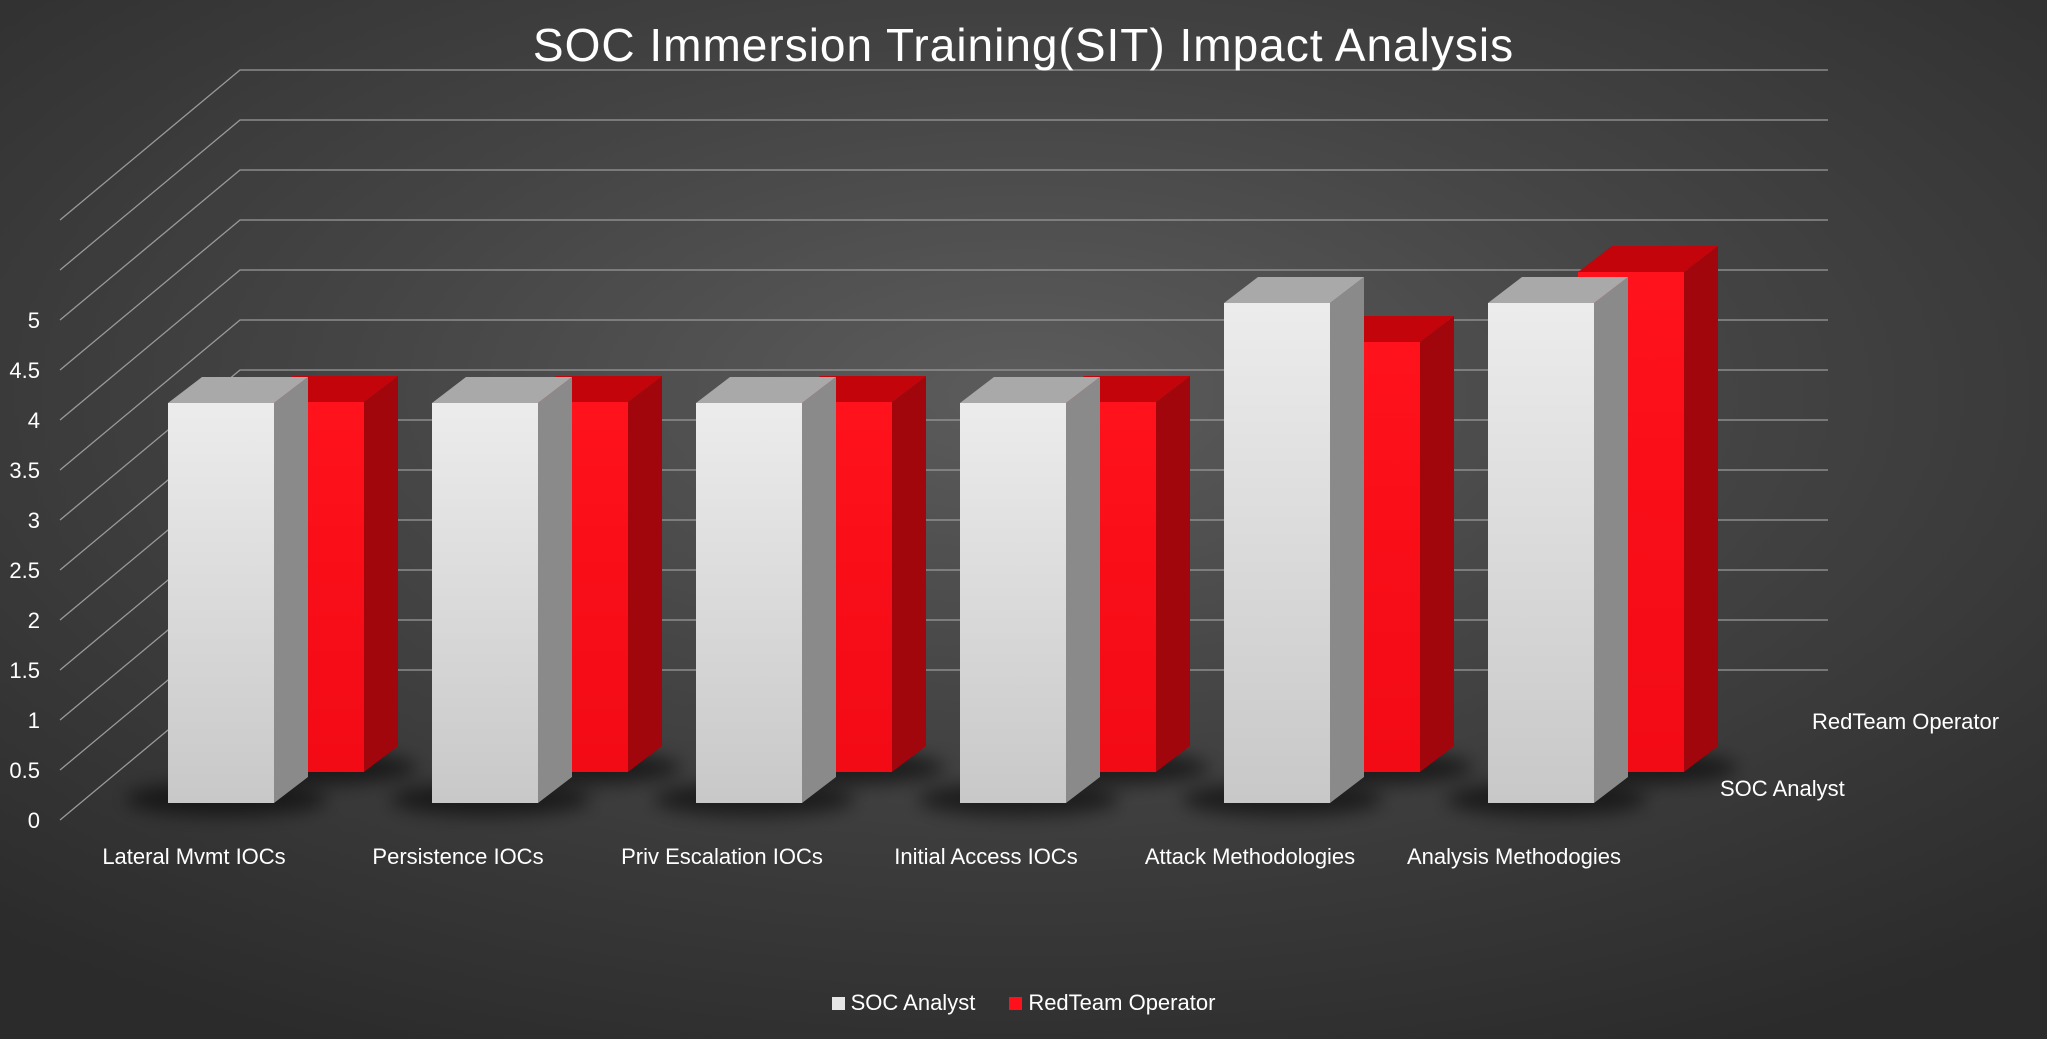 Image resolution: width=2047 pixels, height=1039 pixels. What do you see at coordinates (1016, 1003) in the screenshot?
I see `legend-swatch-redteam-operator` at bounding box center [1016, 1003].